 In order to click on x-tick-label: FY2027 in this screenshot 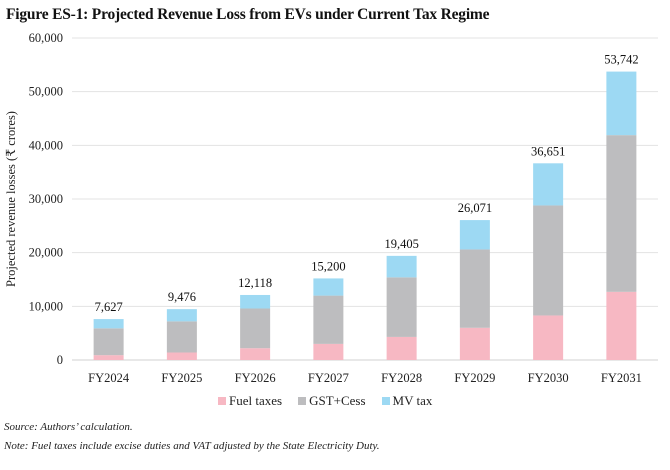, I will do `click(328, 378)`.